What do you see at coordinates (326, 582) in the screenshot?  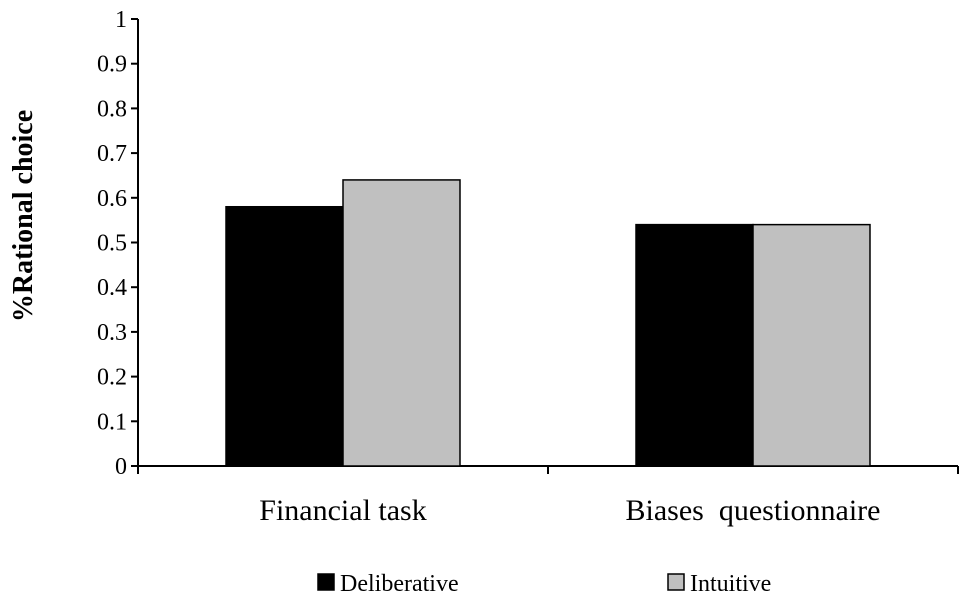 I see `legend-swatch-deliberative` at bounding box center [326, 582].